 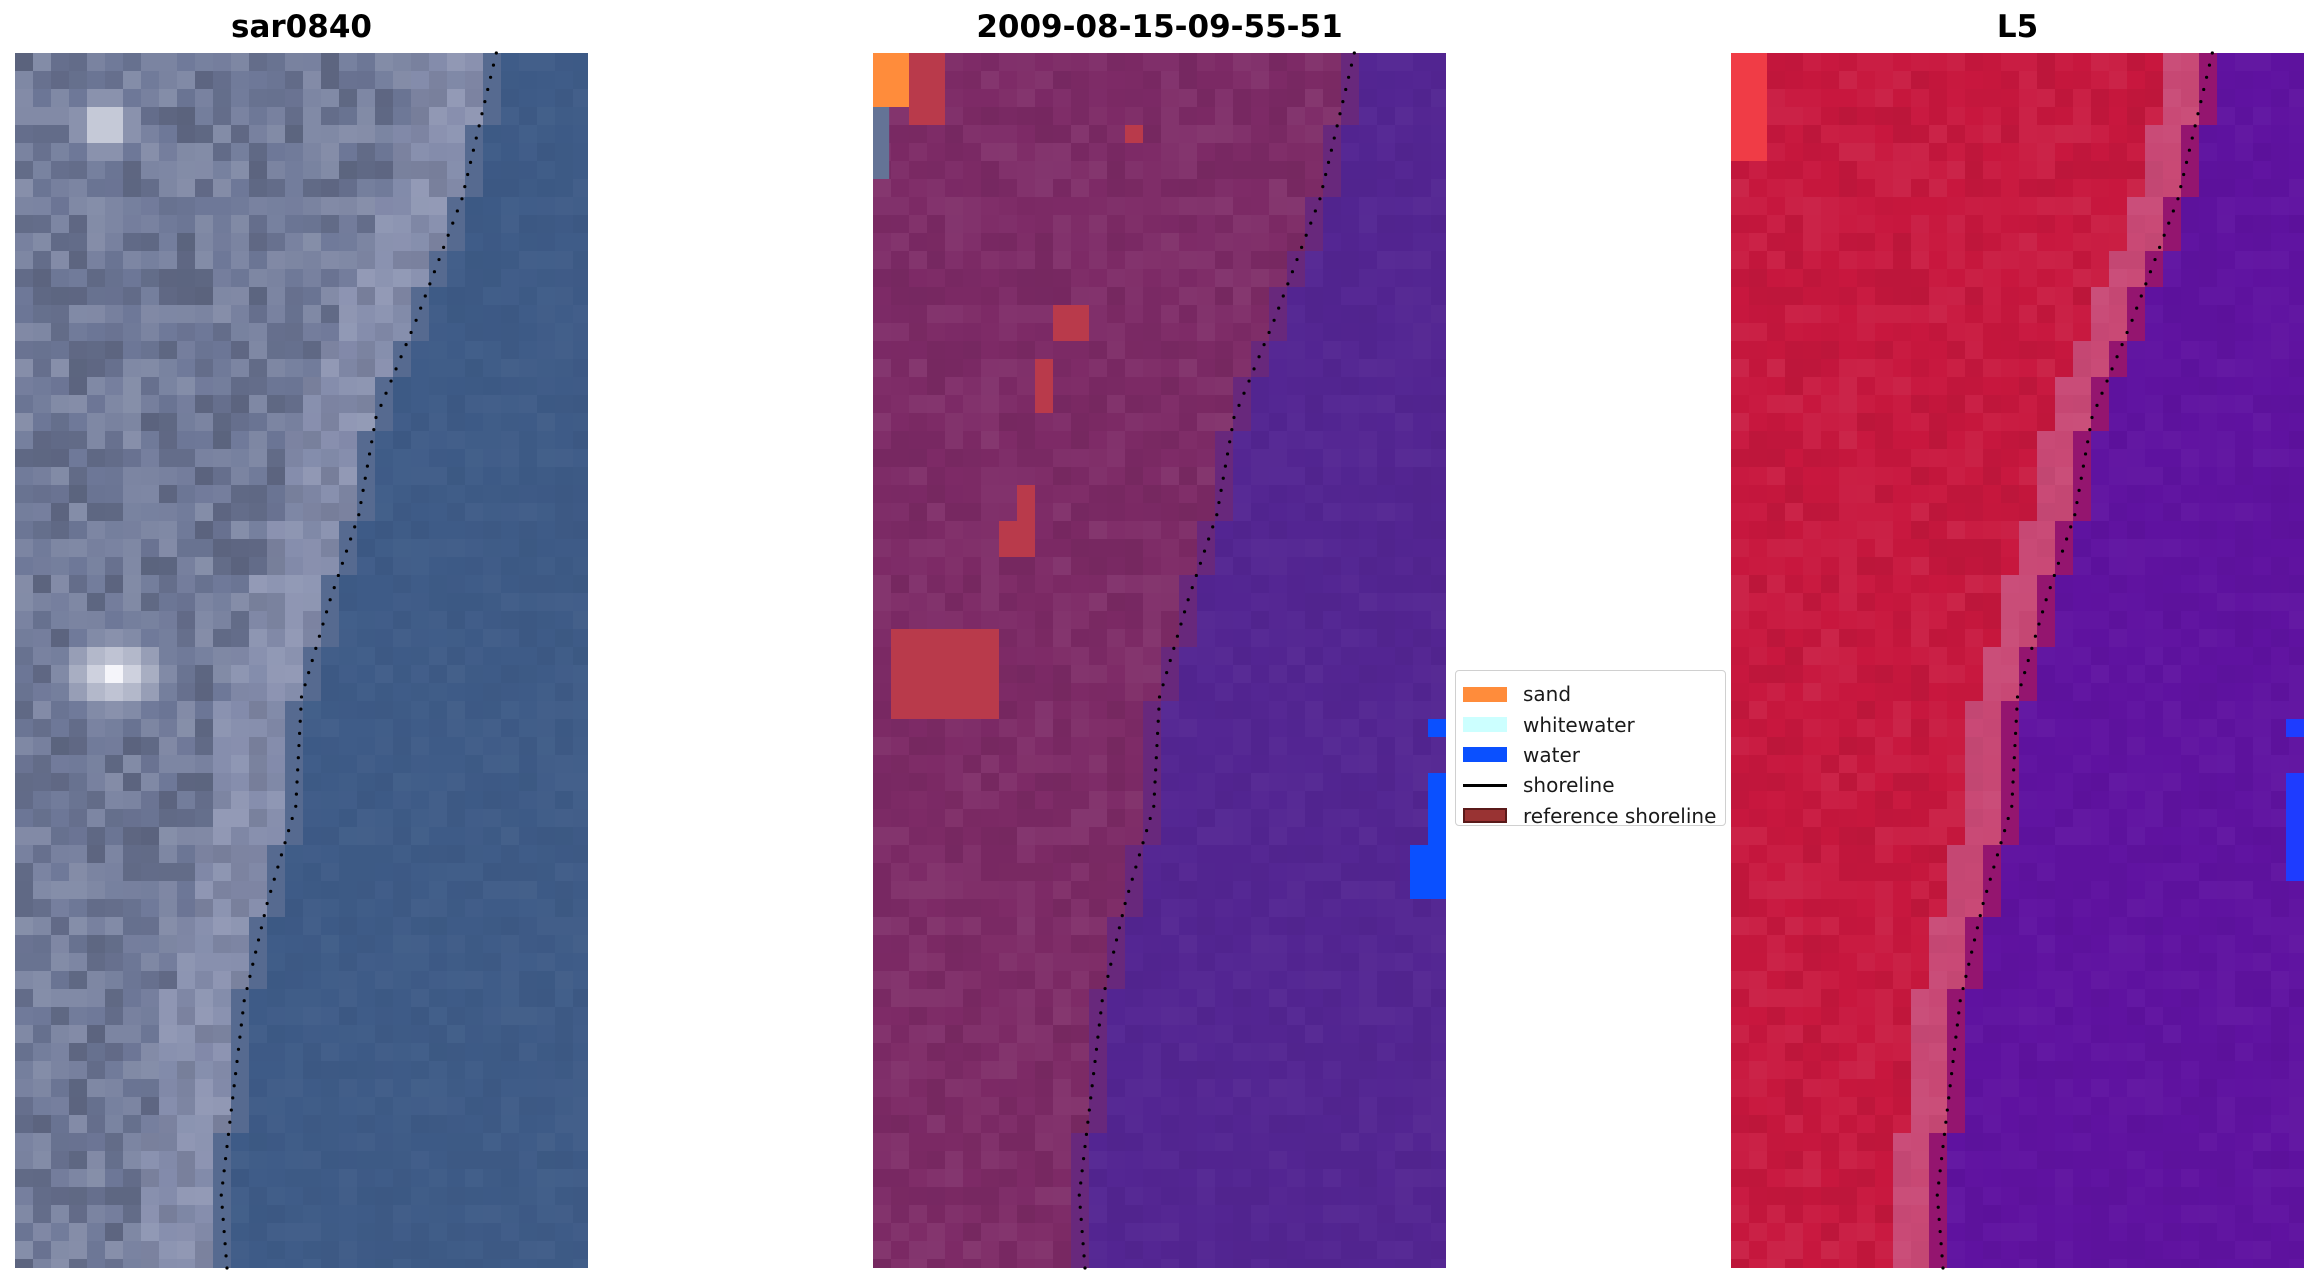 I want to click on legend-item-shoreline: shoreline, so click(x=1590, y=785).